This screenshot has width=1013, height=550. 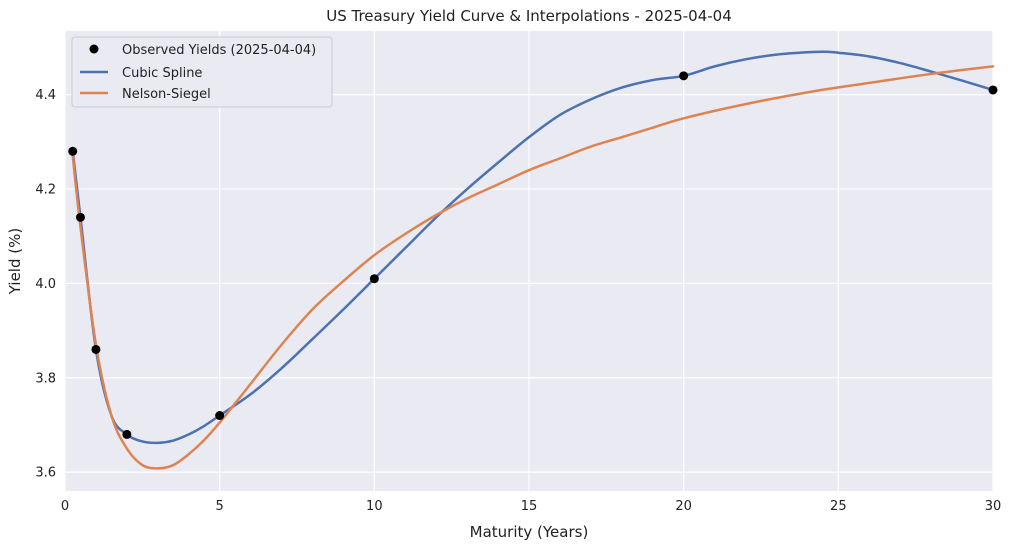 I want to click on y-tick-label: 4.0, so click(x=45, y=284).